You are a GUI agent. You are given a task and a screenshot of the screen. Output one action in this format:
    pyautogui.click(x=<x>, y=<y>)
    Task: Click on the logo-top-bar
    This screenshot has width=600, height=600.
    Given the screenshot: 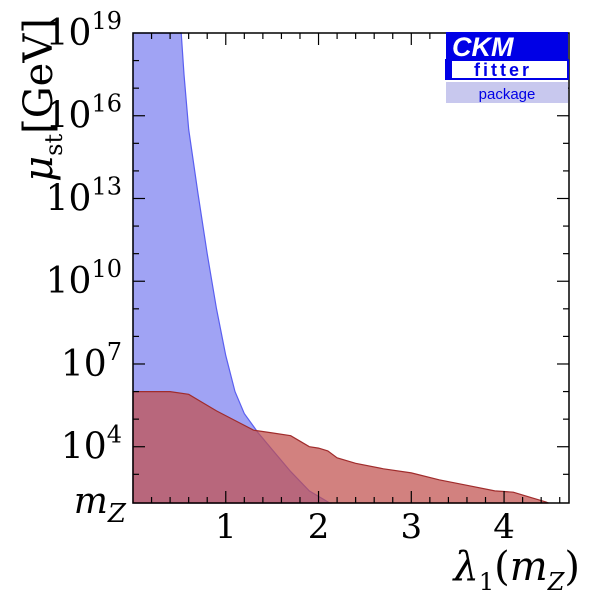 What is the action you would take?
    pyautogui.click(x=507, y=46)
    